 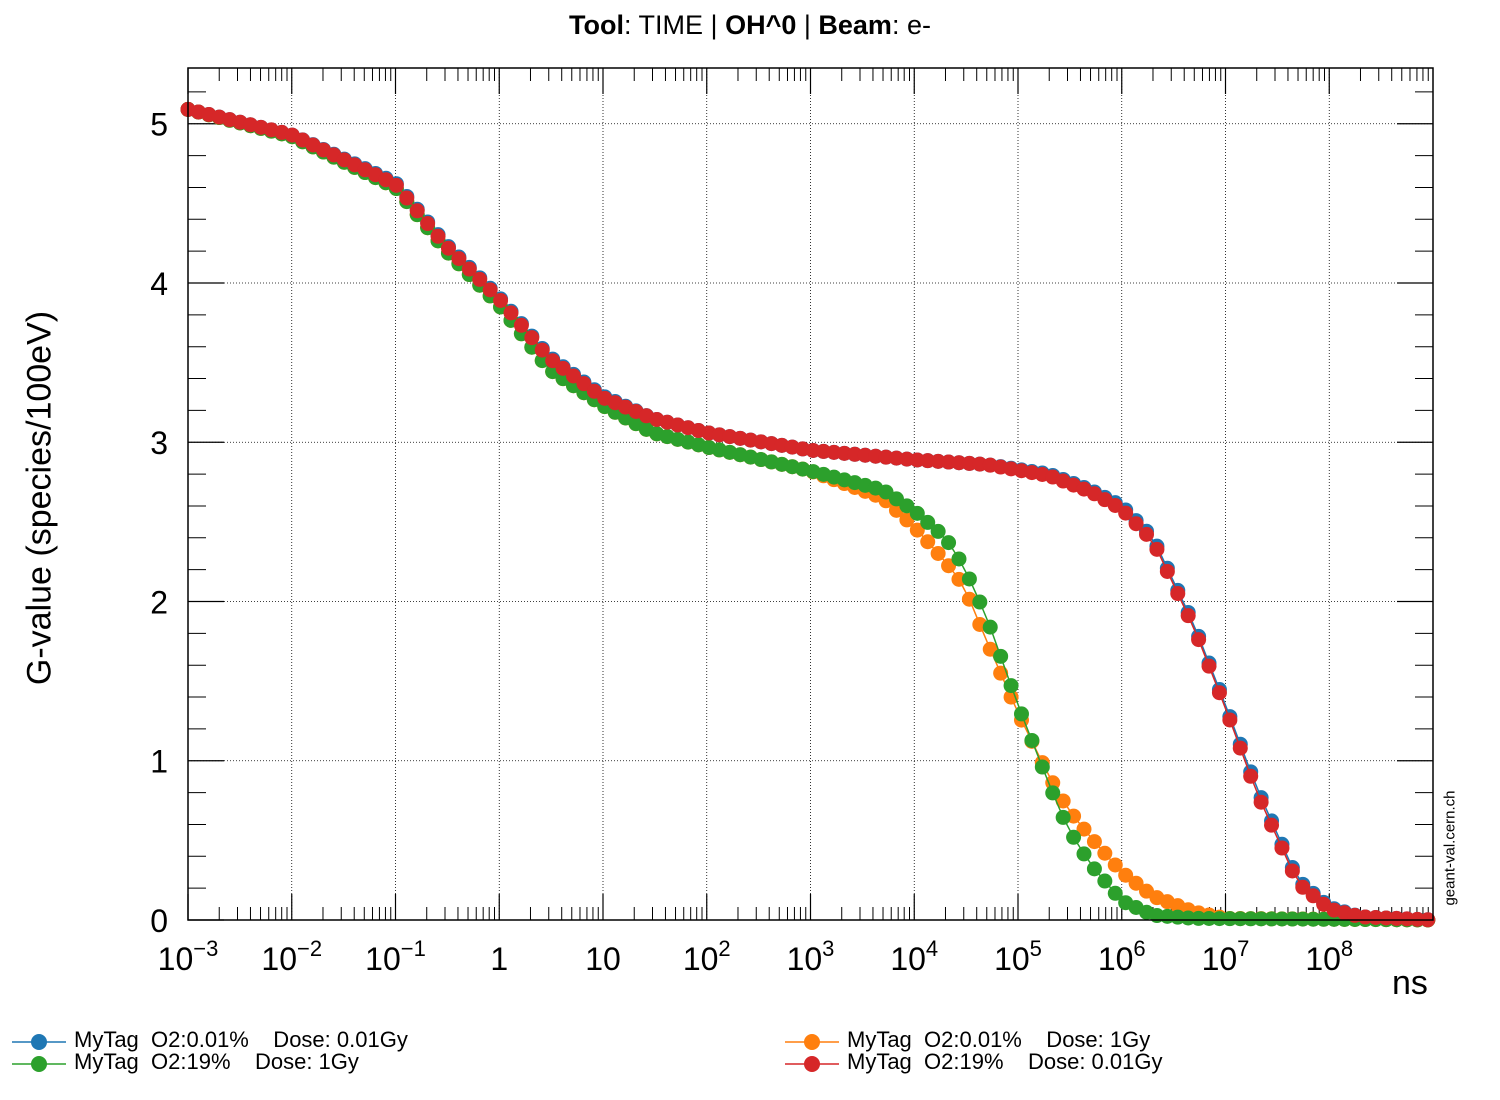 I want to click on title-species: OH^0, so click(x=761, y=25).